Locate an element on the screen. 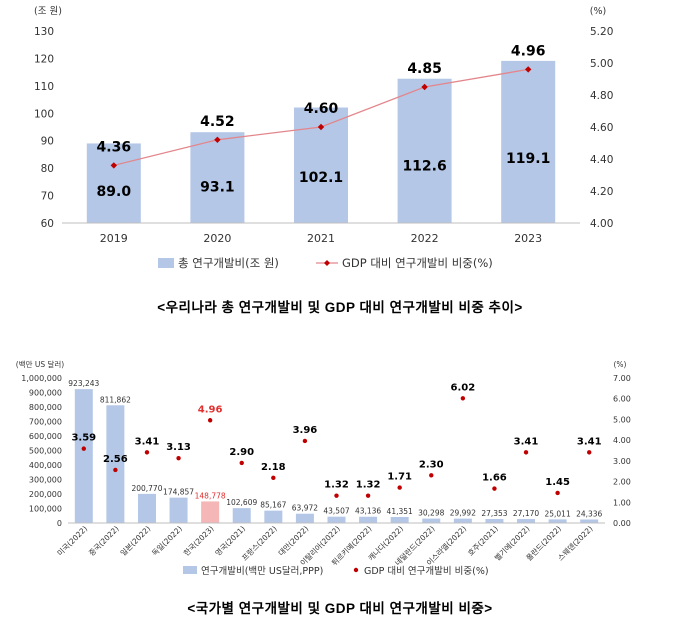 This screenshot has height=619, width=680. x-tick-label: 미국(2022) is located at coordinates (72, 541).